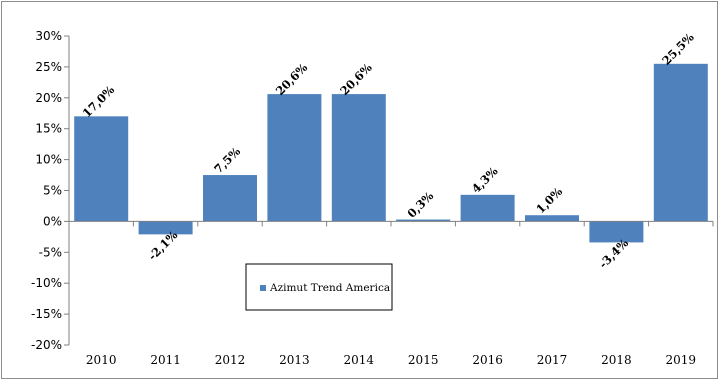 The width and height of the screenshot is (721, 382). Describe the element at coordinates (101, 360) in the screenshot. I see `x-tick-label: 2010` at that location.